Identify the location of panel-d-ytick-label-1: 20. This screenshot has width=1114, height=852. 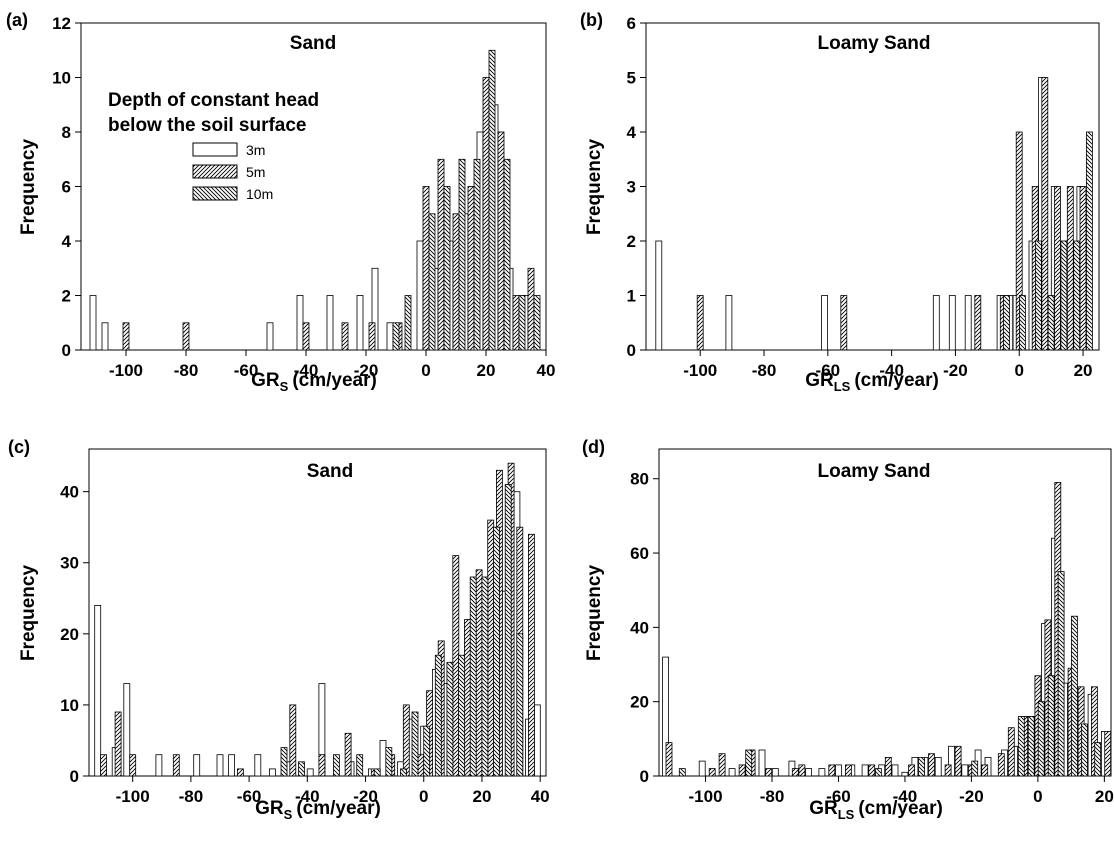
(639, 702).